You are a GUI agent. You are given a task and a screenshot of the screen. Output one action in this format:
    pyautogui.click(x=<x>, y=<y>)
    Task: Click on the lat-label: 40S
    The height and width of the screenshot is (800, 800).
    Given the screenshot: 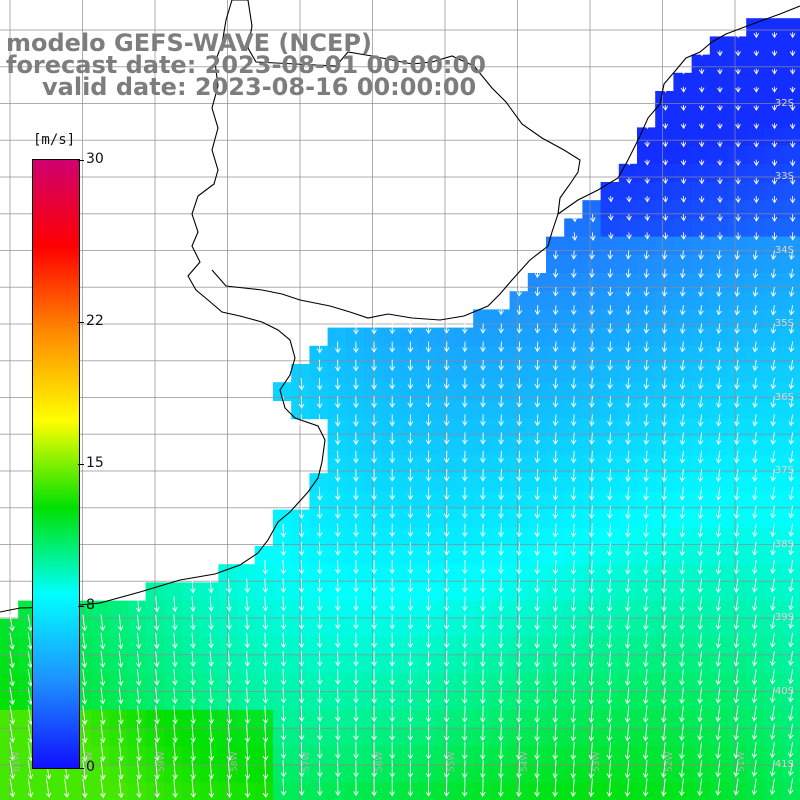 What is the action you would take?
    pyautogui.click(x=784, y=691)
    